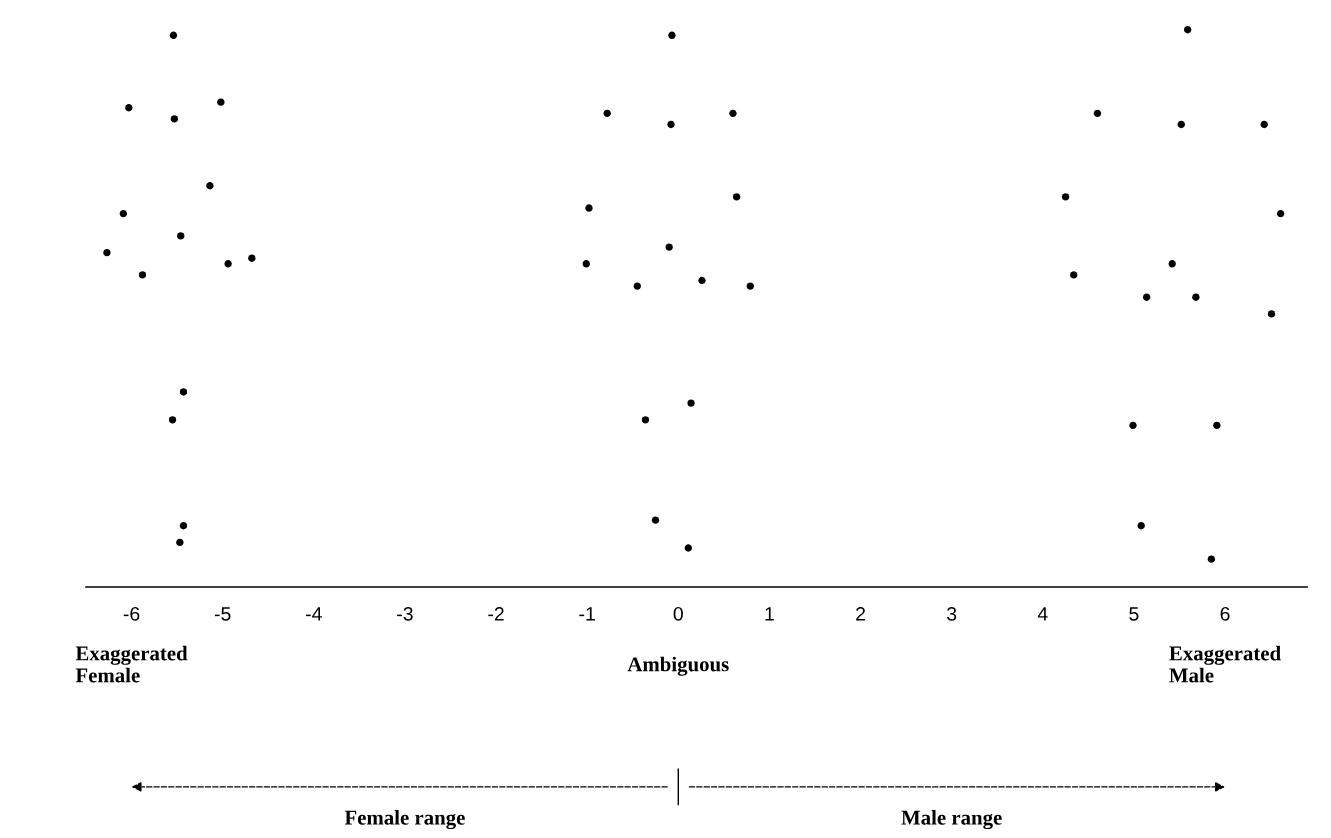 This screenshot has width=1331, height=838. Describe the element at coordinates (405, 613) in the screenshot. I see `x-tick-label: -3` at that location.